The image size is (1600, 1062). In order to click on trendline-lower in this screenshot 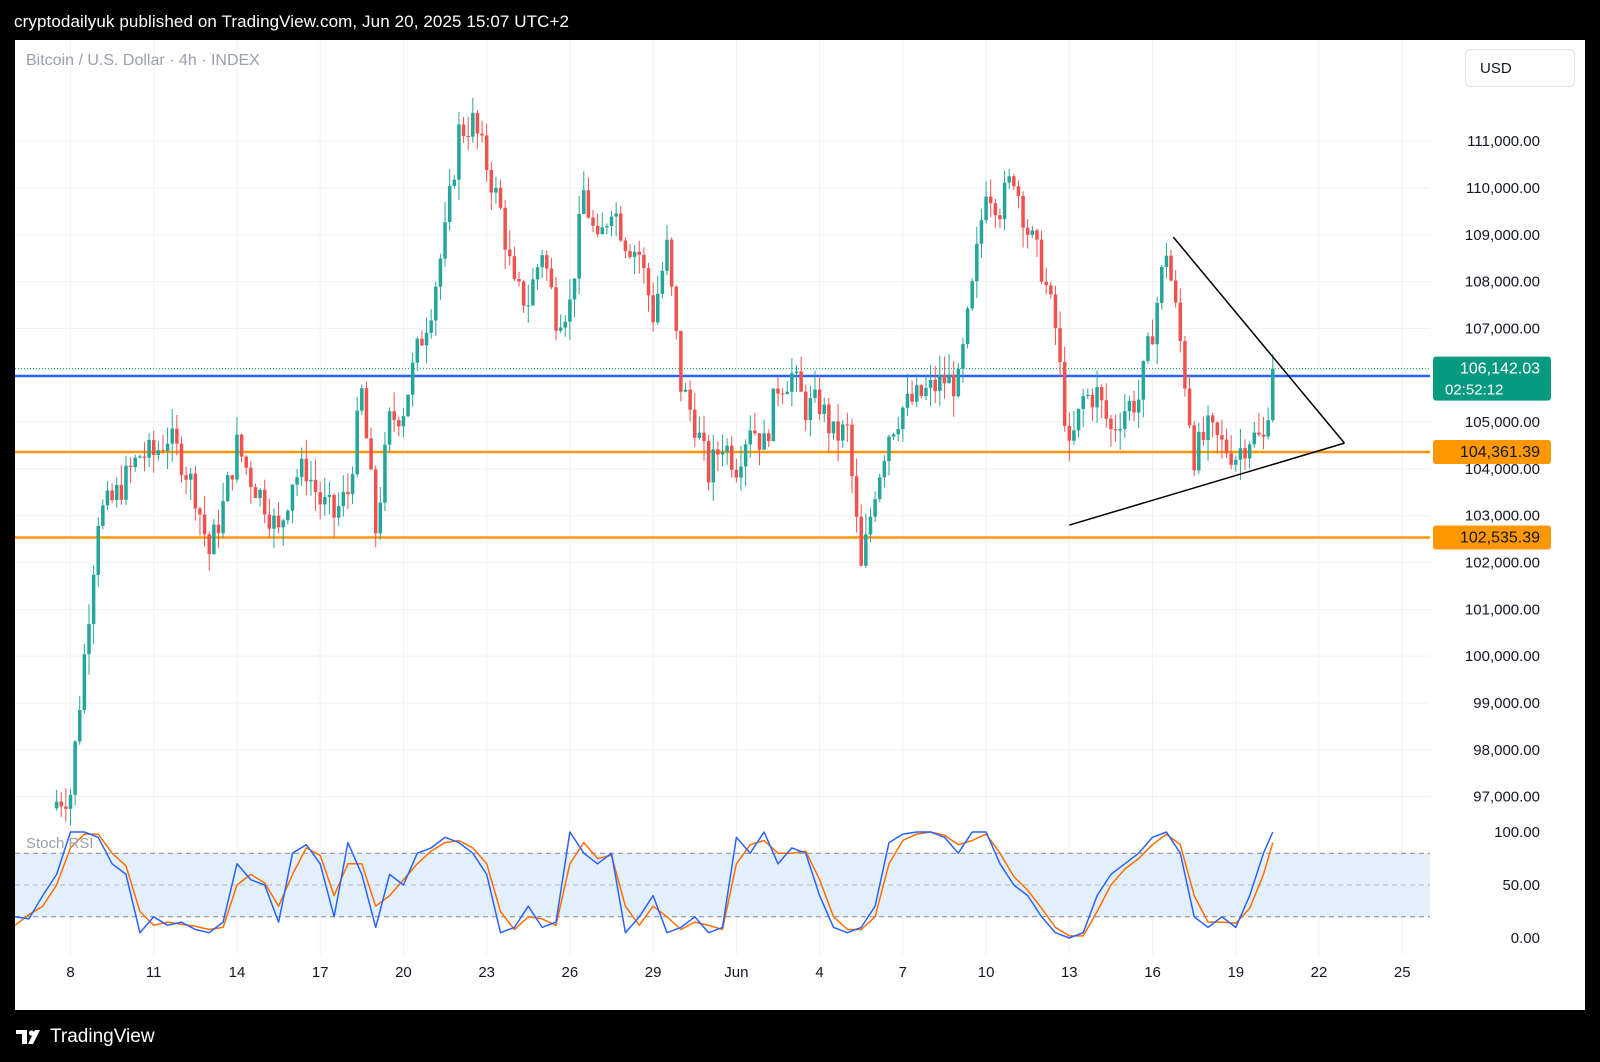, I will do `click(1207, 484)`.